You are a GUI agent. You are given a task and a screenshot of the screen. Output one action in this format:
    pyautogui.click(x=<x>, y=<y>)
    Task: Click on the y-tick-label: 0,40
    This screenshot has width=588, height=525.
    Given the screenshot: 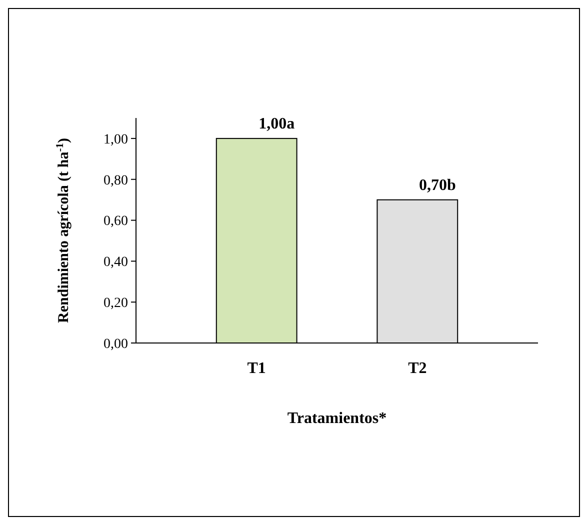 What is the action you would take?
    pyautogui.click(x=116, y=262)
    